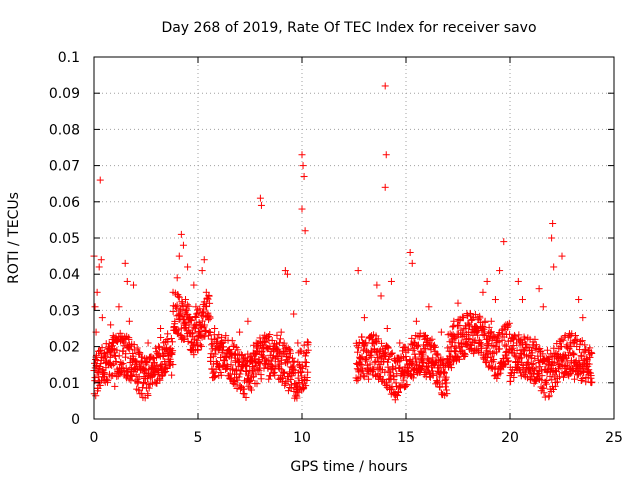 This screenshot has width=640, height=480. Describe the element at coordinates (64, 348) in the screenshot. I see `y-tick-label: 0.02` at that location.